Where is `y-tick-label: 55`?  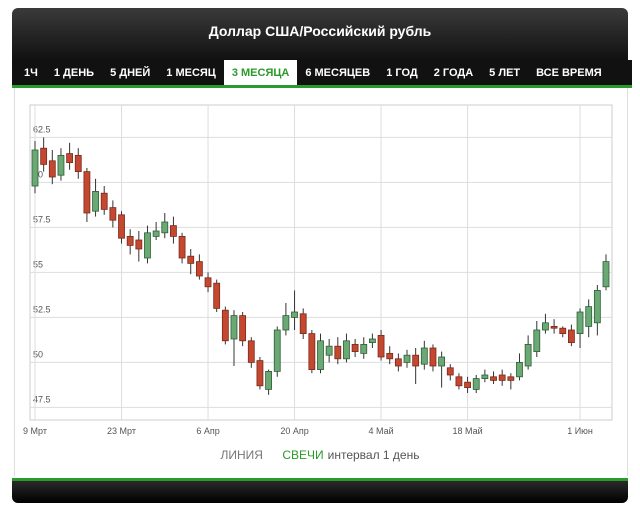 y-tick-label: 55 is located at coordinates (38, 264).